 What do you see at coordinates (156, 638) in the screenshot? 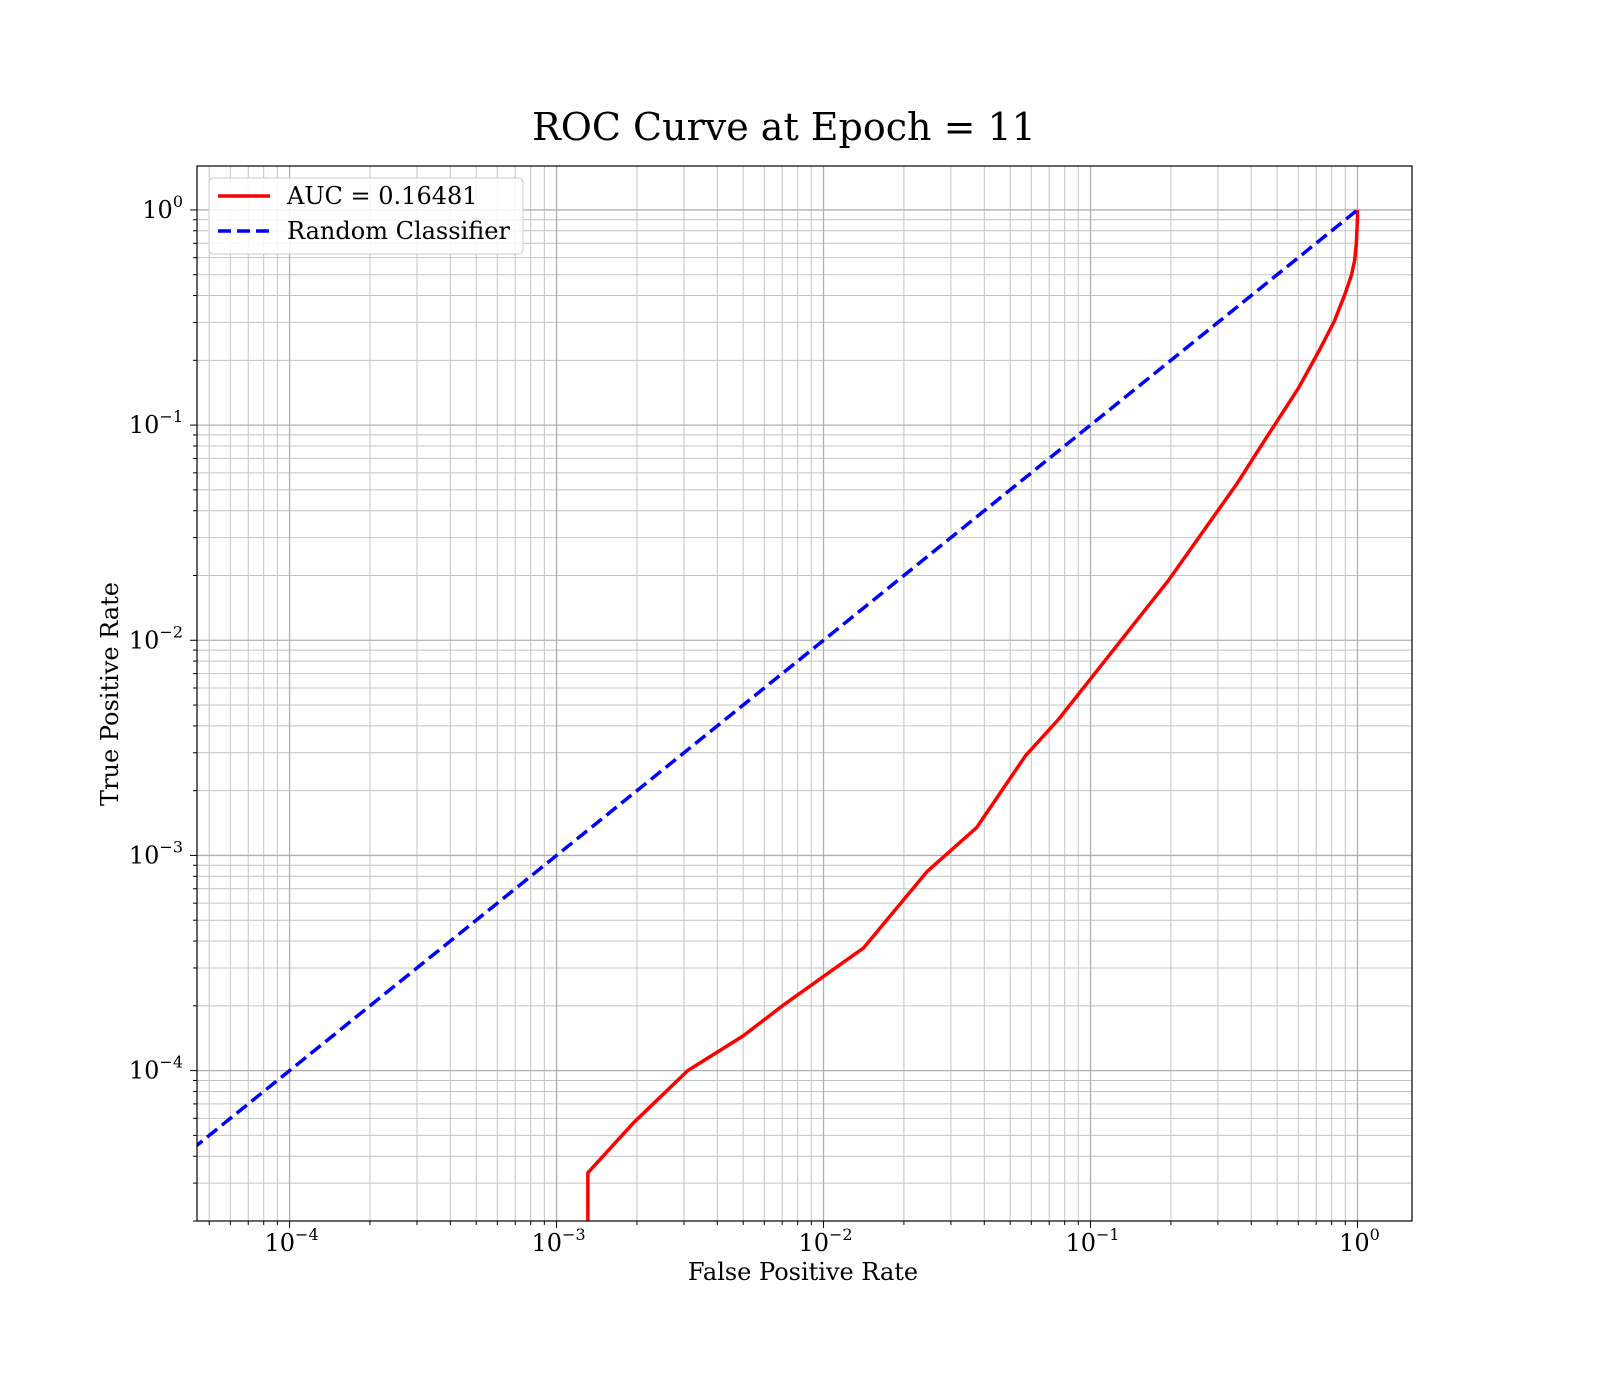
I see `y-tick-label: 10⁻²` at bounding box center [156, 638].